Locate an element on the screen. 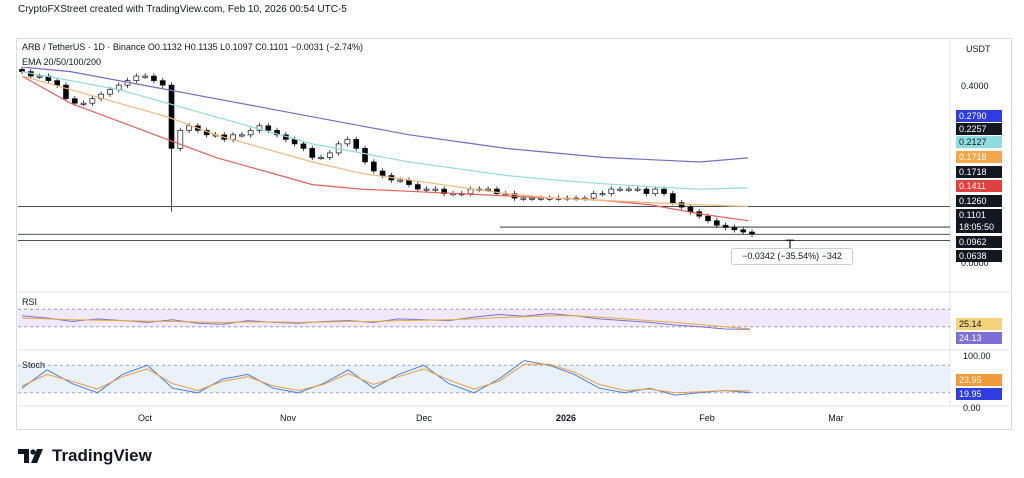 The image size is (1024, 478). price-tag: 0.0638 is located at coordinates (979, 256).